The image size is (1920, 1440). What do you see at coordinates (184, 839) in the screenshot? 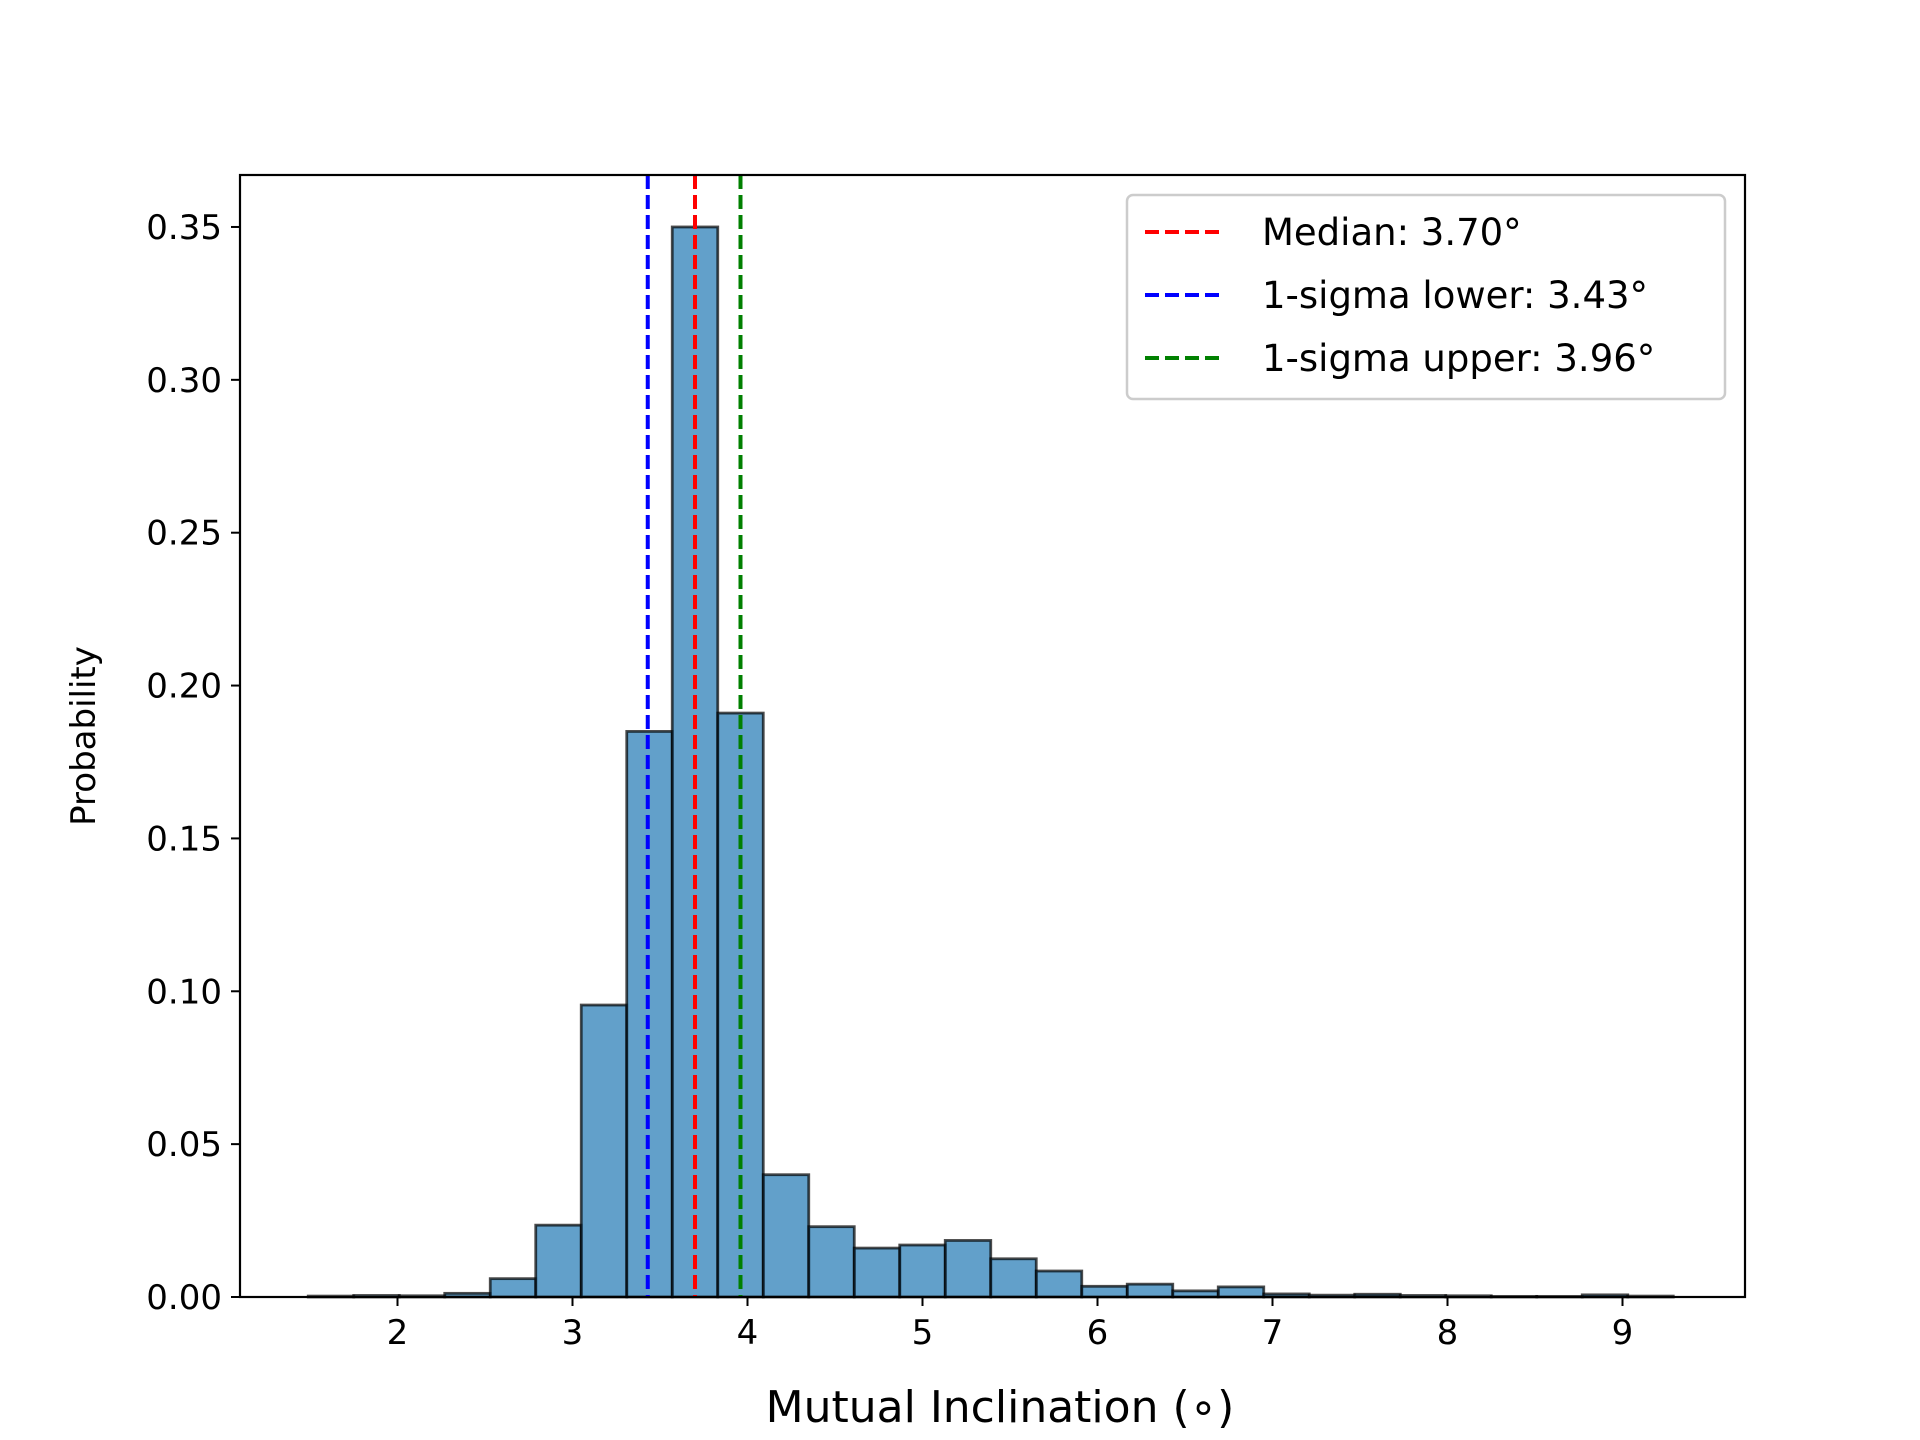
I see `y-tick-label: 0.15` at bounding box center [184, 839].